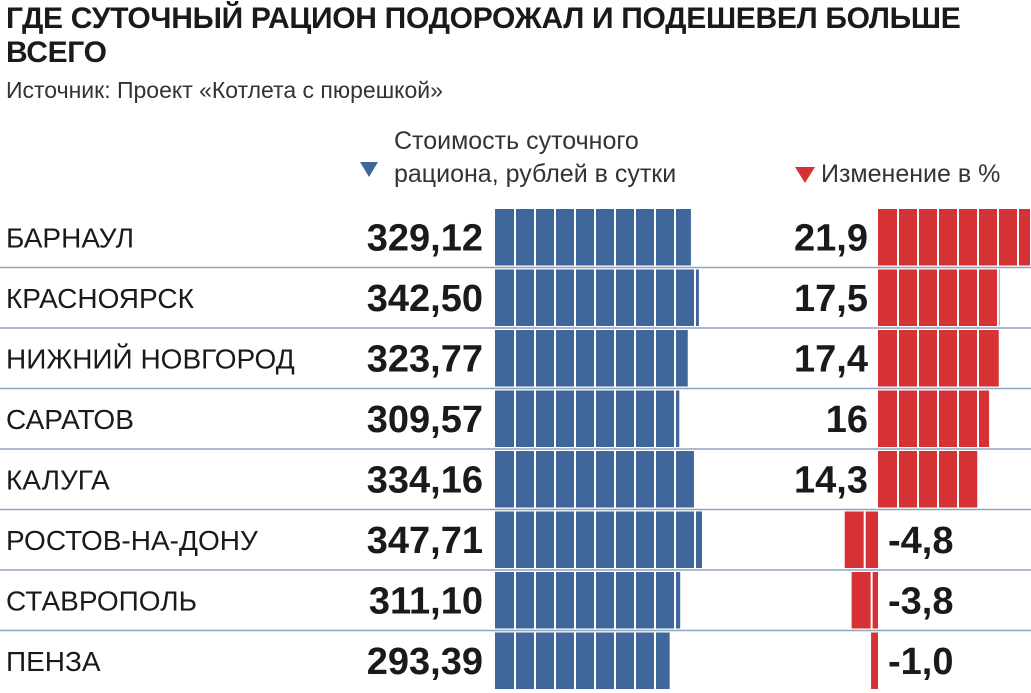  I want to click on chart-row: БАРНАУЛ 329,12 21,9, so click(518, 237).